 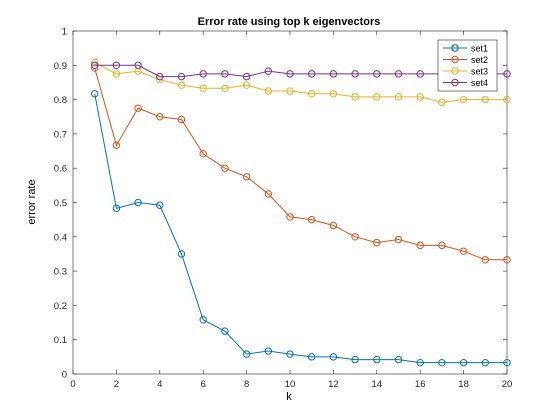 I want to click on y-tick-label: 0.8, so click(x=60, y=100).